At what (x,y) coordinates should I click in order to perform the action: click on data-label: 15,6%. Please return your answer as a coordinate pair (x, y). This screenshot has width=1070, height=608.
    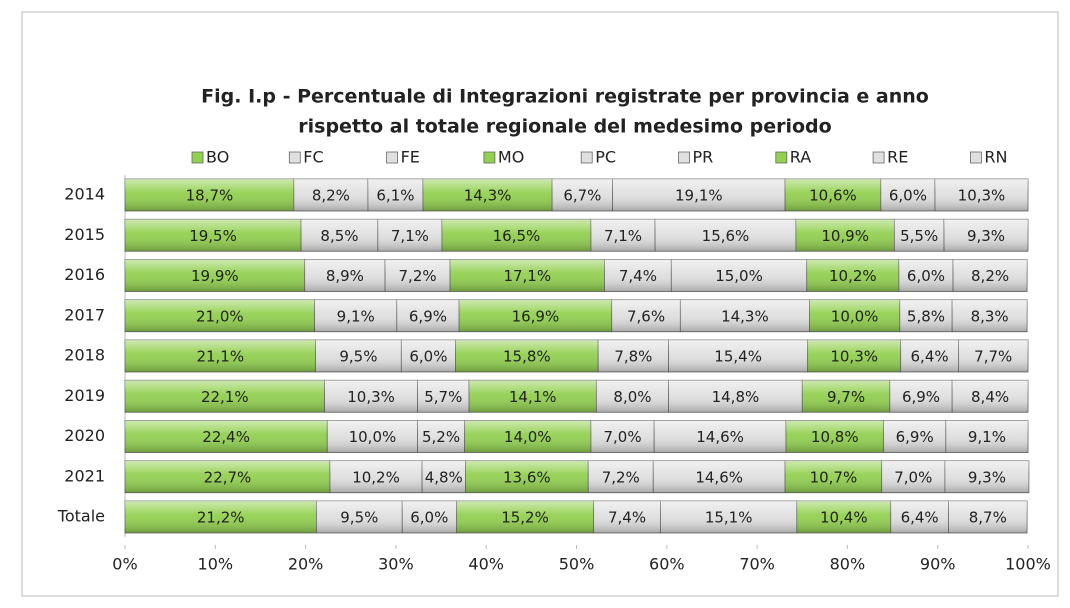
    Looking at the image, I should click on (726, 236).